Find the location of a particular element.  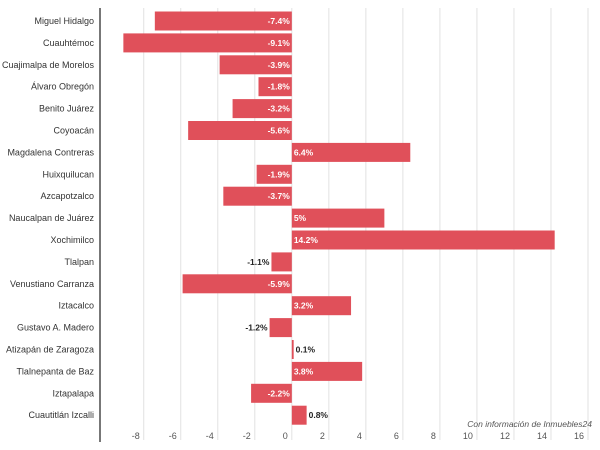

data-label: -9.1% is located at coordinates (279, 43).